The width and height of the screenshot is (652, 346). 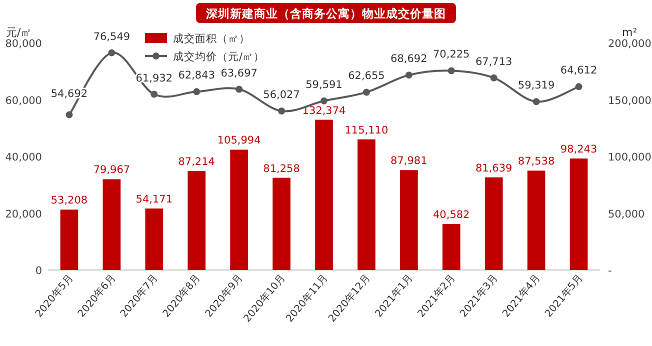 I want to click on data-label: 70,225, so click(x=451, y=54).